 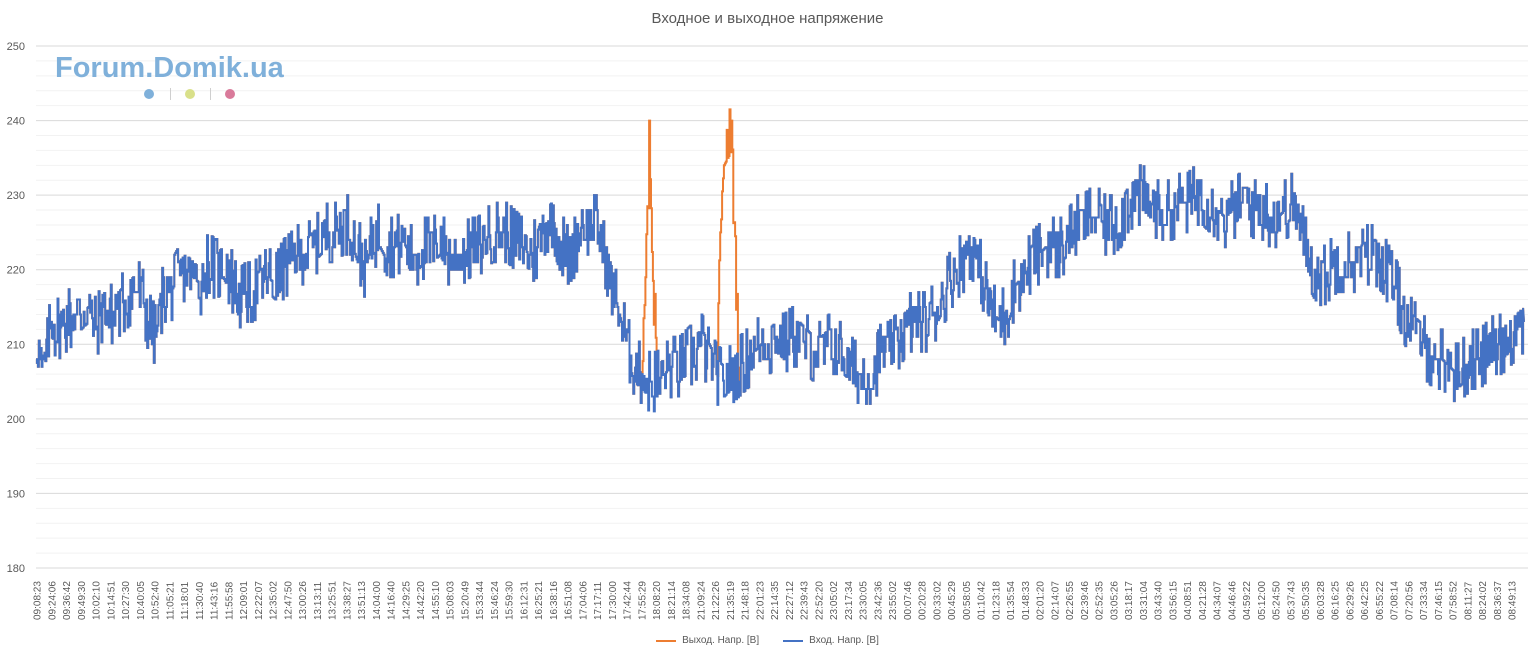 What do you see at coordinates (554, 600) in the screenshot?
I see `x-tick-label: 16:38:16` at bounding box center [554, 600].